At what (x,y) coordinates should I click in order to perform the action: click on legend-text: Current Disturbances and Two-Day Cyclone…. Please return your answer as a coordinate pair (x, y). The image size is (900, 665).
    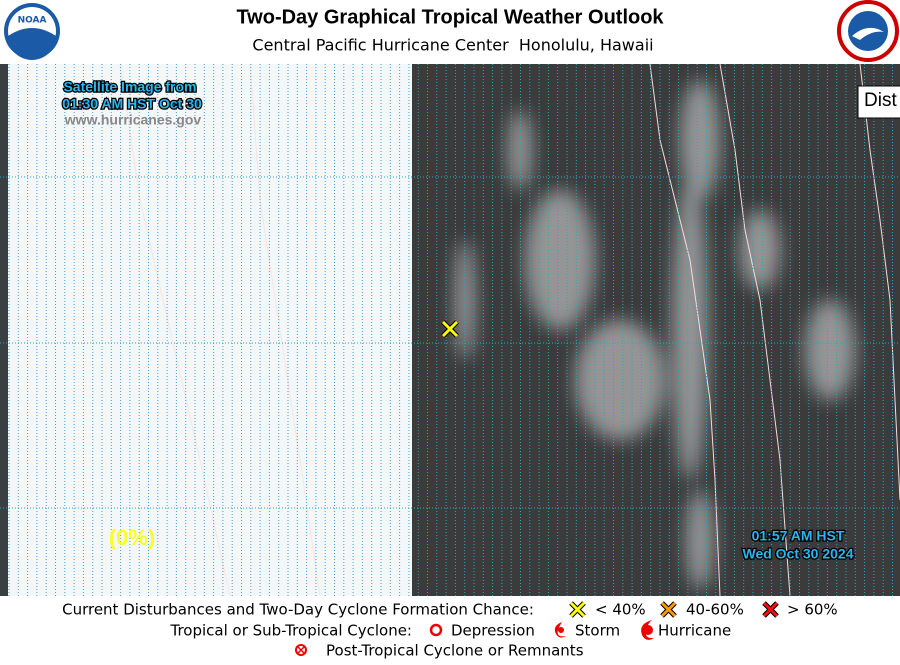
    Looking at the image, I should click on (298, 610).